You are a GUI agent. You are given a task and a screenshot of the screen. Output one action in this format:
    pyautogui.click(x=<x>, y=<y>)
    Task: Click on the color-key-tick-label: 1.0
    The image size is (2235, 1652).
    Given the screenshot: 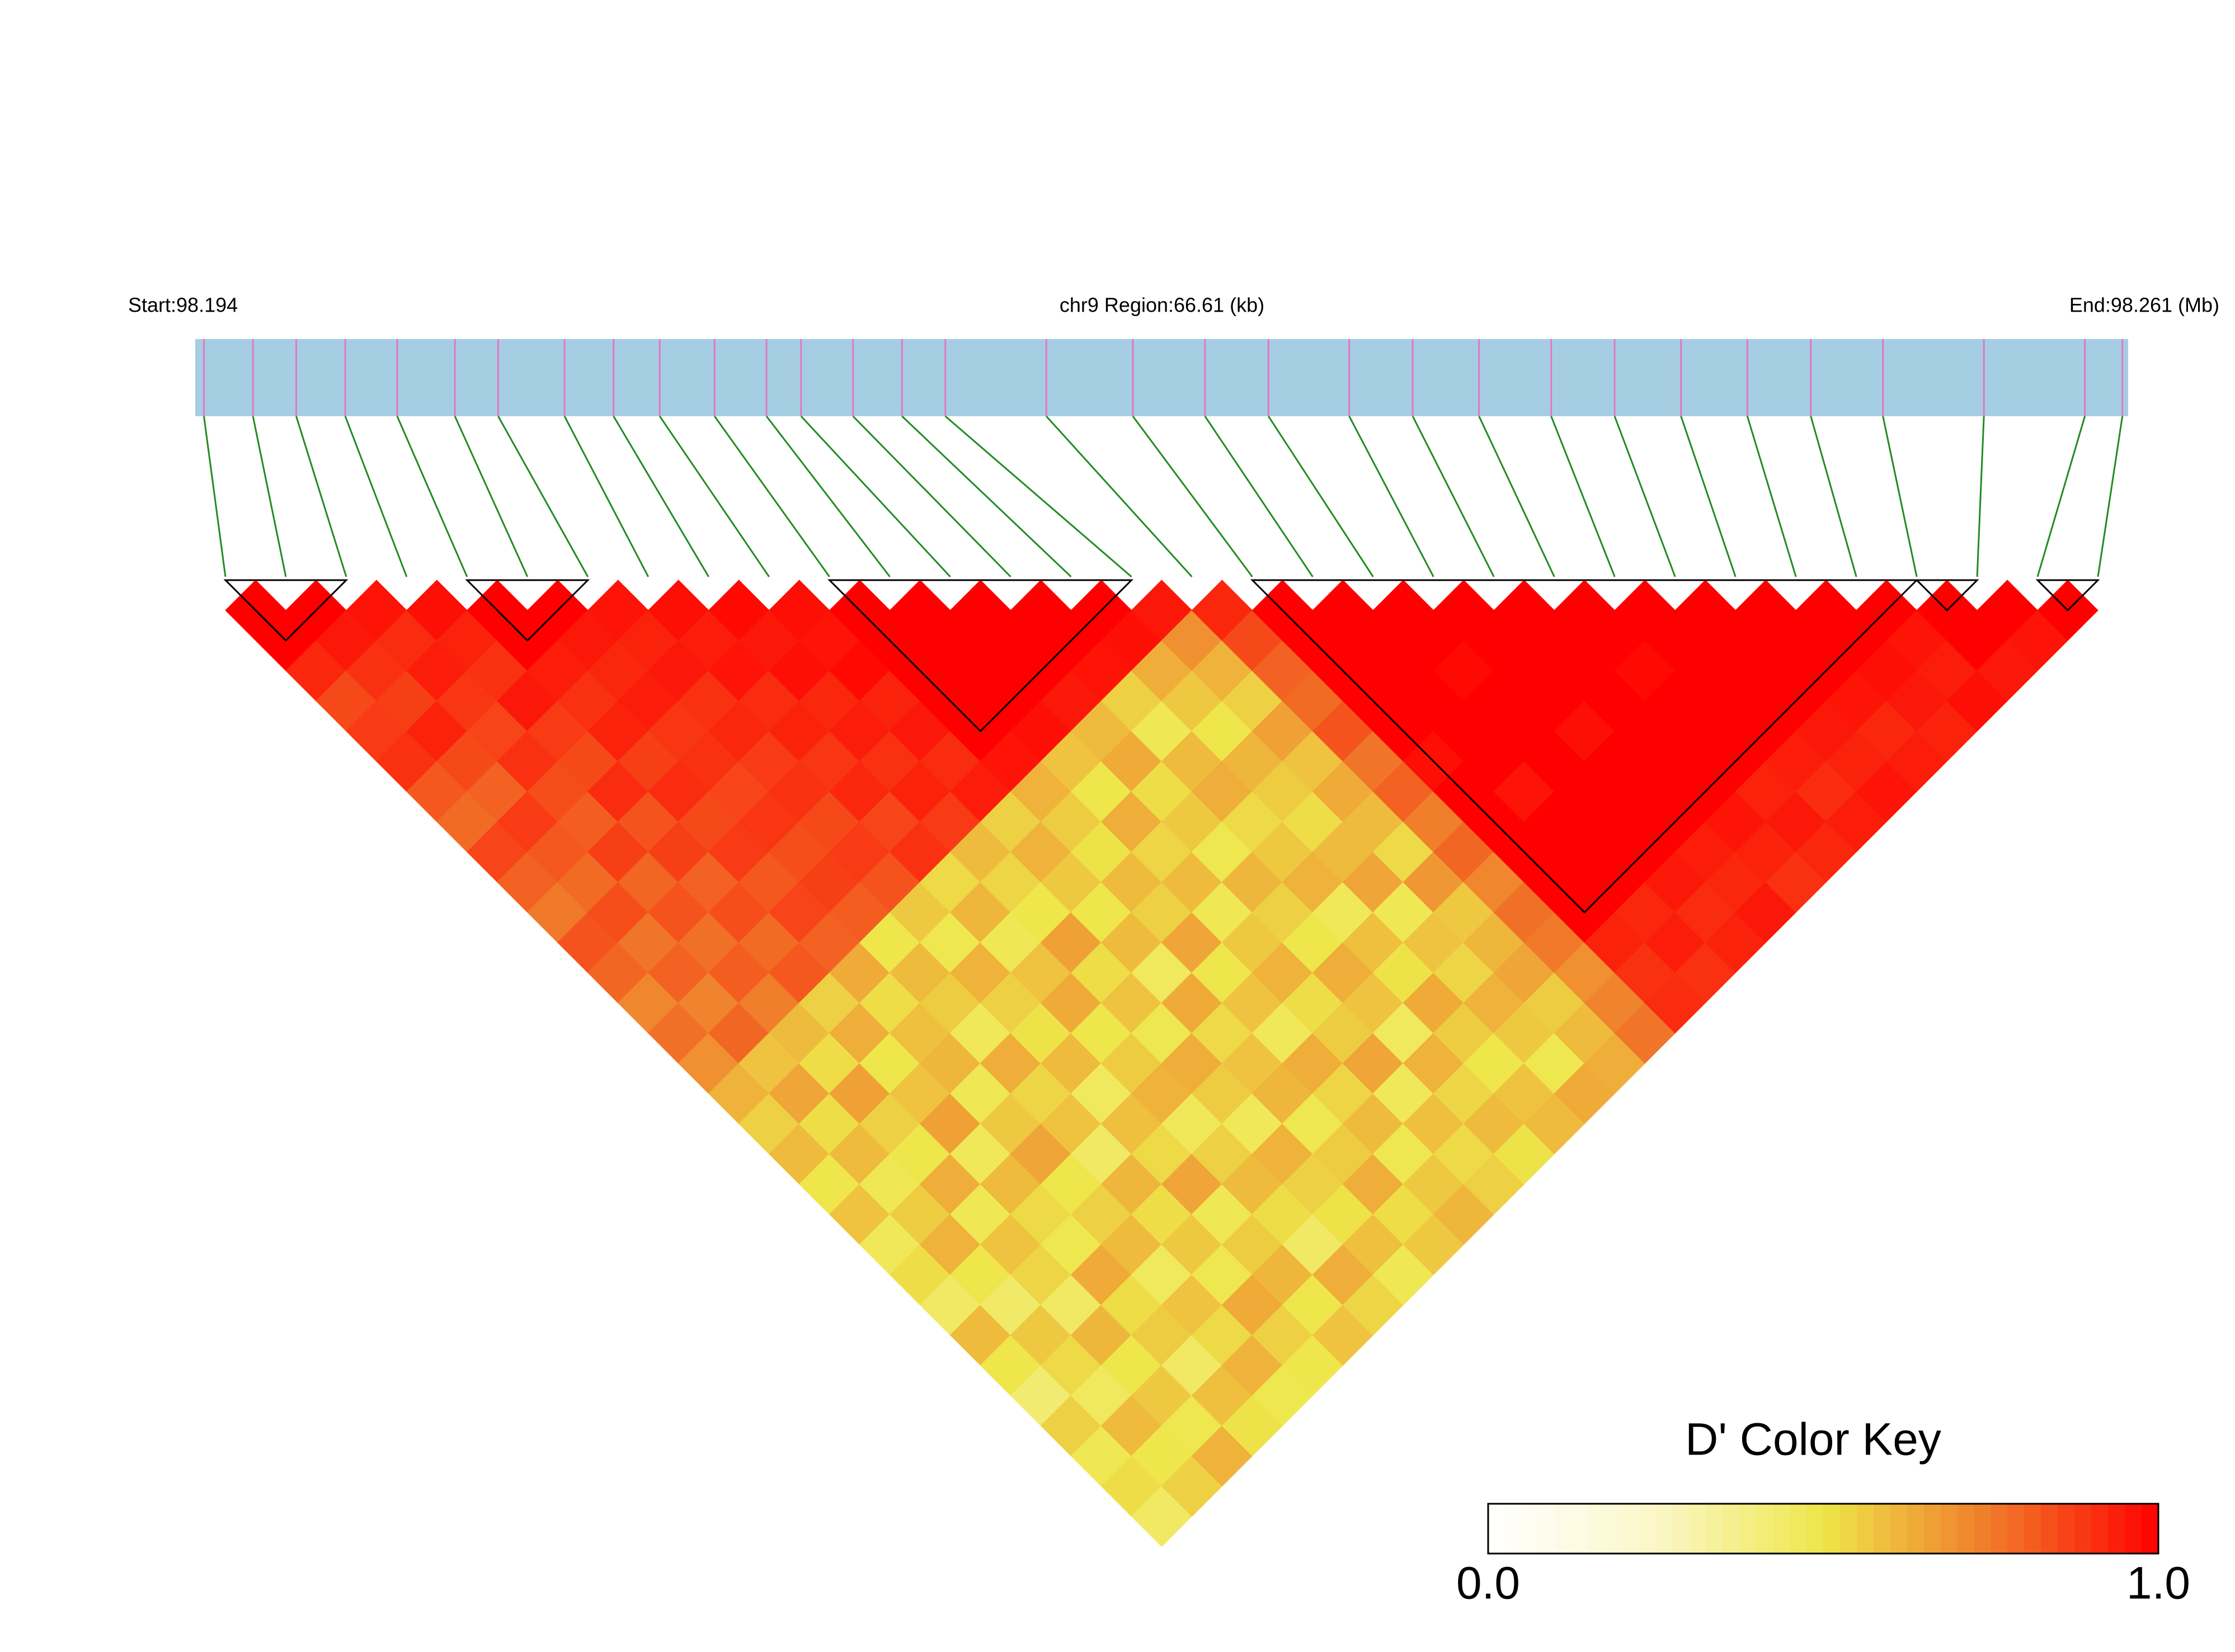 What is the action you would take?
    pyautogui.click(x=2158, y=1584)
    